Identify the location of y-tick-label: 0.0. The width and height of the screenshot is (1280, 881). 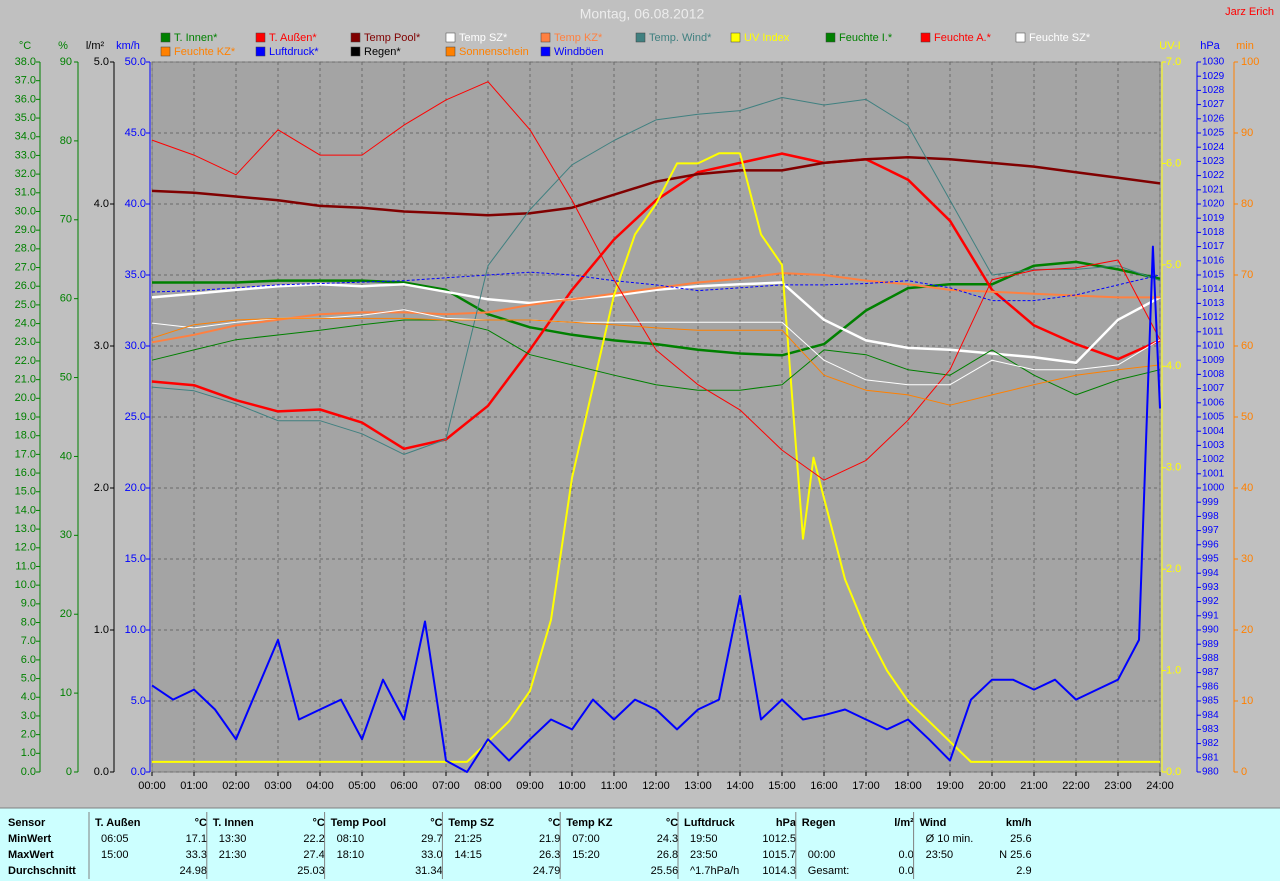
(1173, 772).